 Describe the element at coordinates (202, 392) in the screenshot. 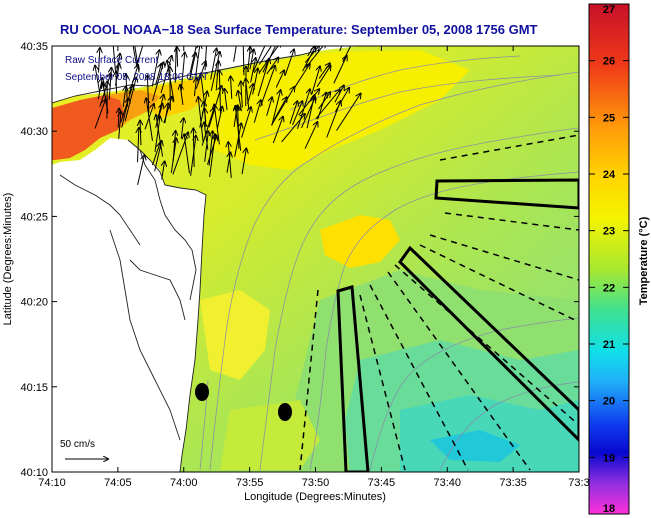

I see `radar-station-marker` at that location.